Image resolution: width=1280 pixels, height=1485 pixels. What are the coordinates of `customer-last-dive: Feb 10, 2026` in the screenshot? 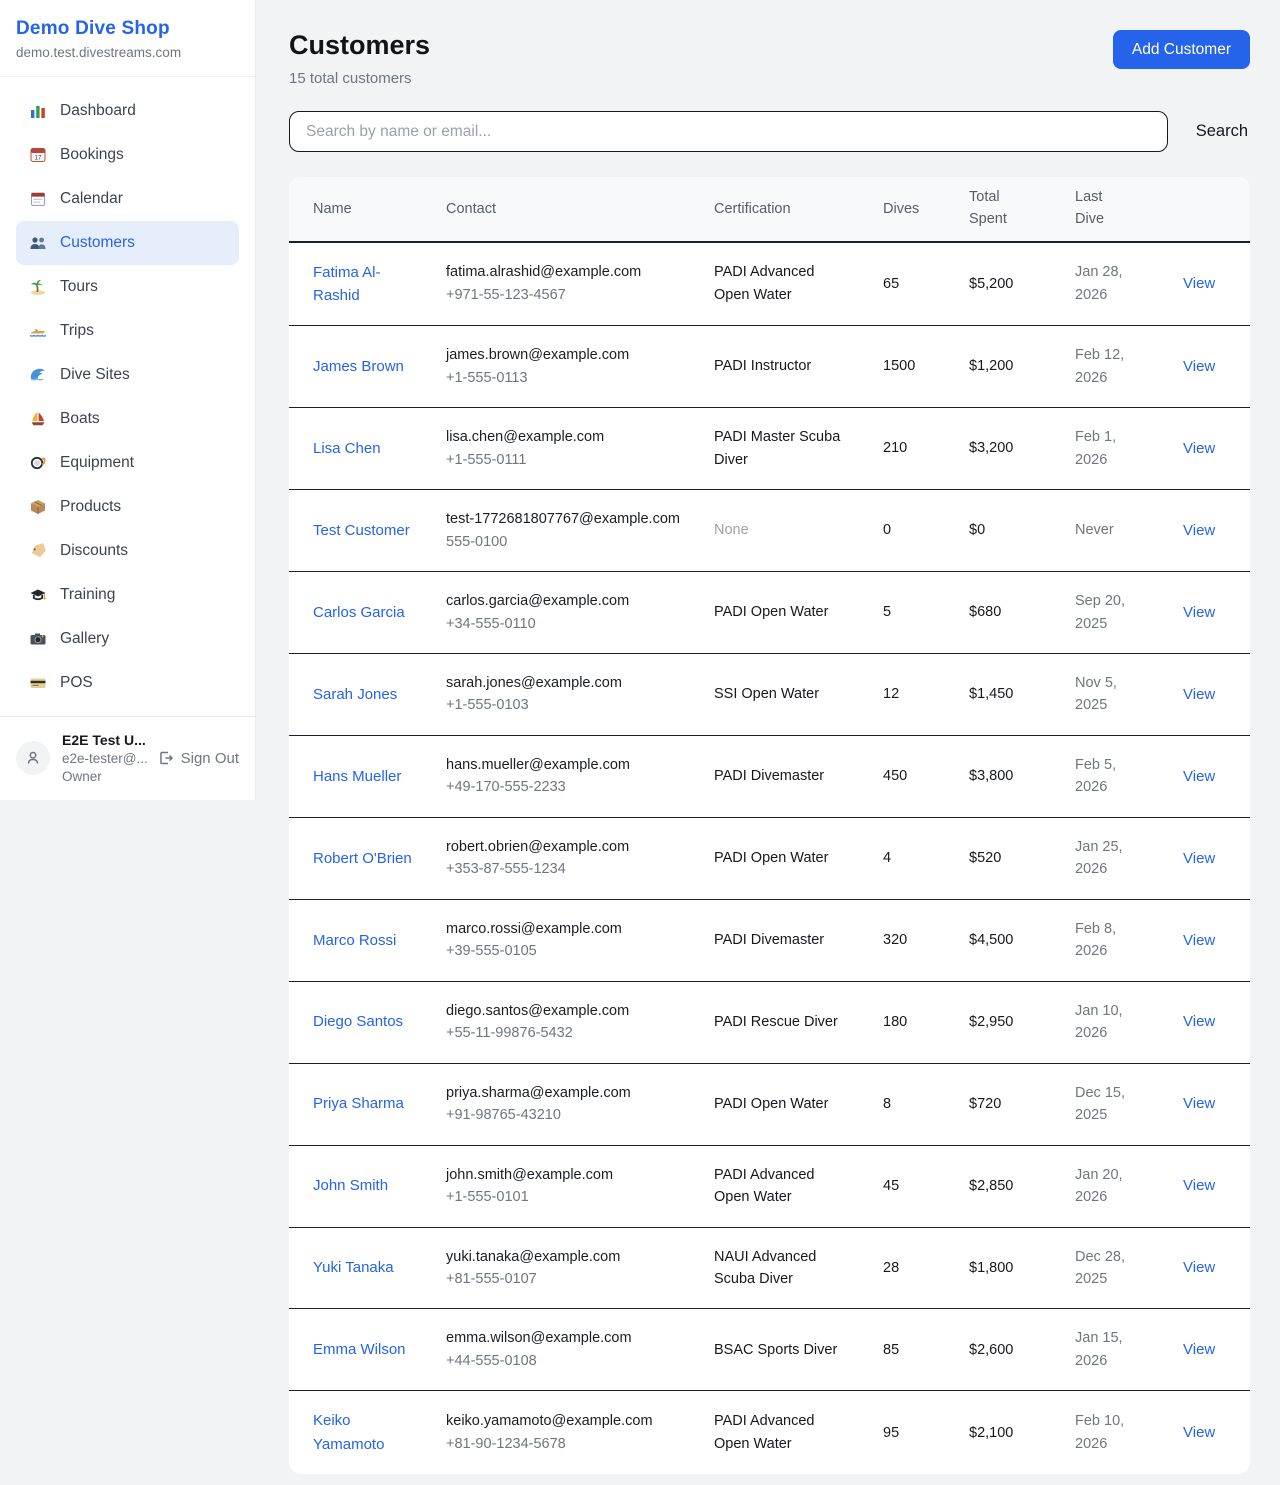 It's located at (1100, 1432).